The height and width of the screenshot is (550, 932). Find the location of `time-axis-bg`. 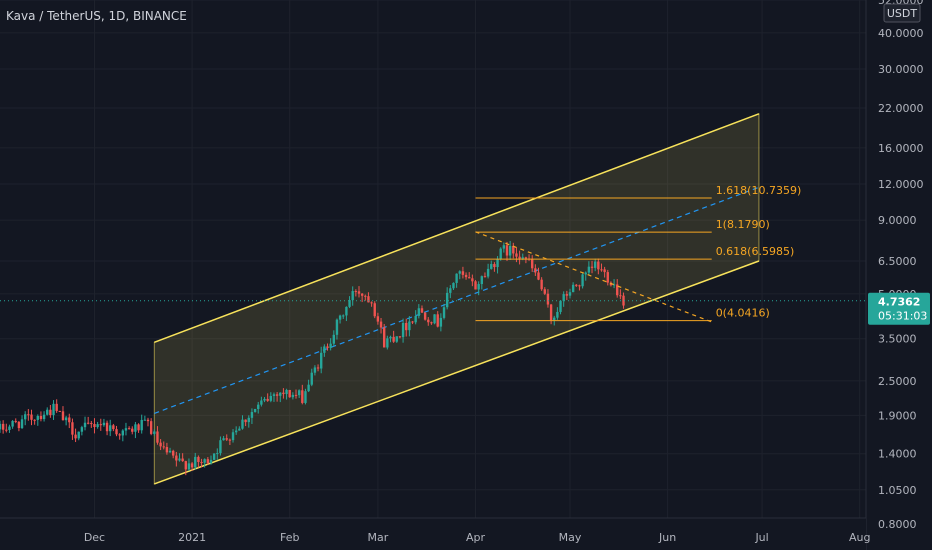

time-axis-bg is located at coordinates (433, 534).